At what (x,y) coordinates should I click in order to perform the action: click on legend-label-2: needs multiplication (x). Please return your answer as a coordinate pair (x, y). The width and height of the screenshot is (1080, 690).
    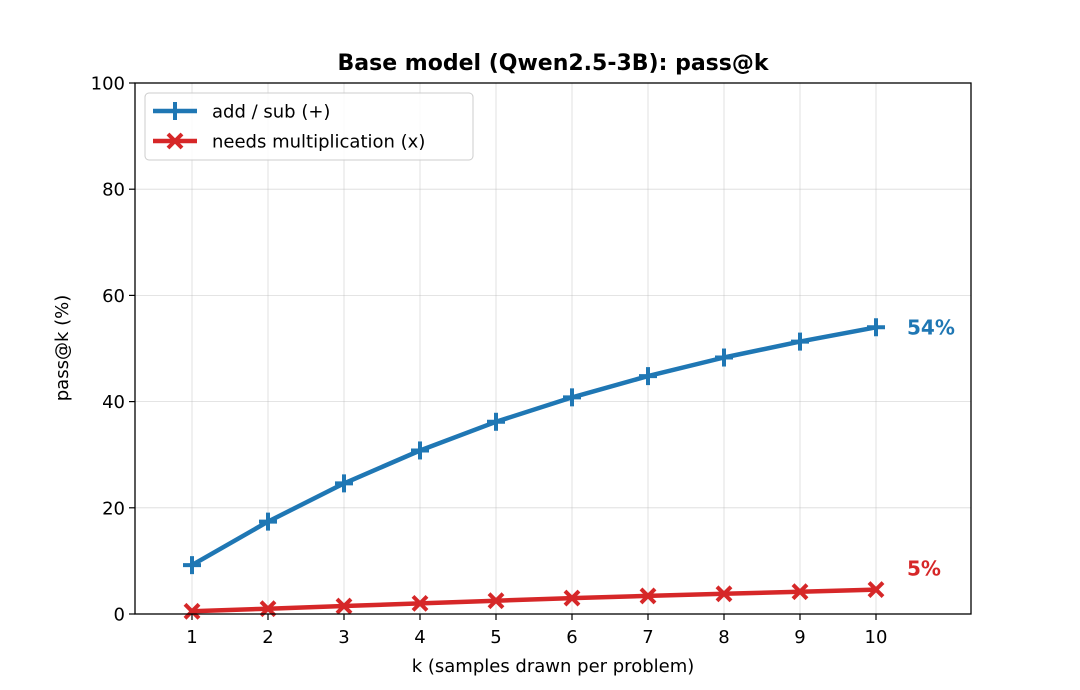
    Looking at the image, I should click on (318, 142).